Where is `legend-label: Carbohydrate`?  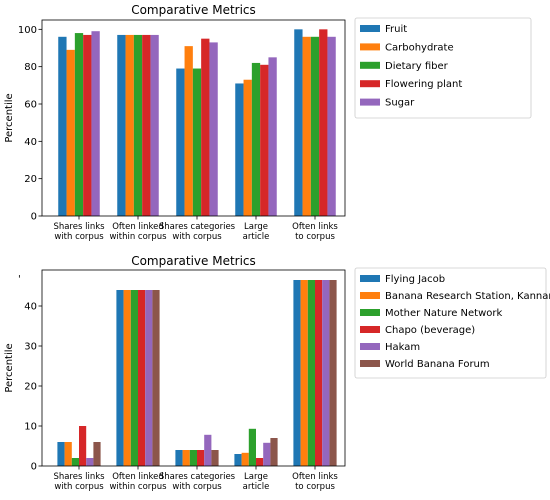
legend-label: Carbohydrate is located at coordinates (419, 47).